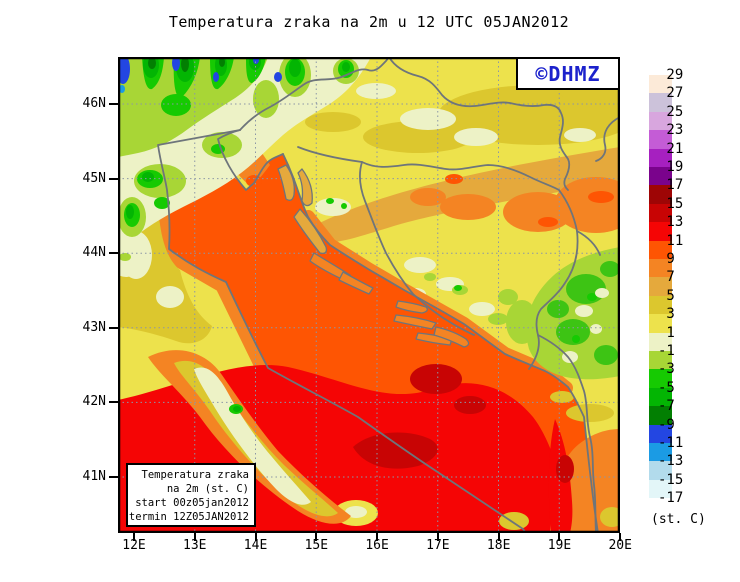 Image resolution: width=740 pixels, height=582 pixels. I want to click on legend-value-label: 29, so click(671, 75).